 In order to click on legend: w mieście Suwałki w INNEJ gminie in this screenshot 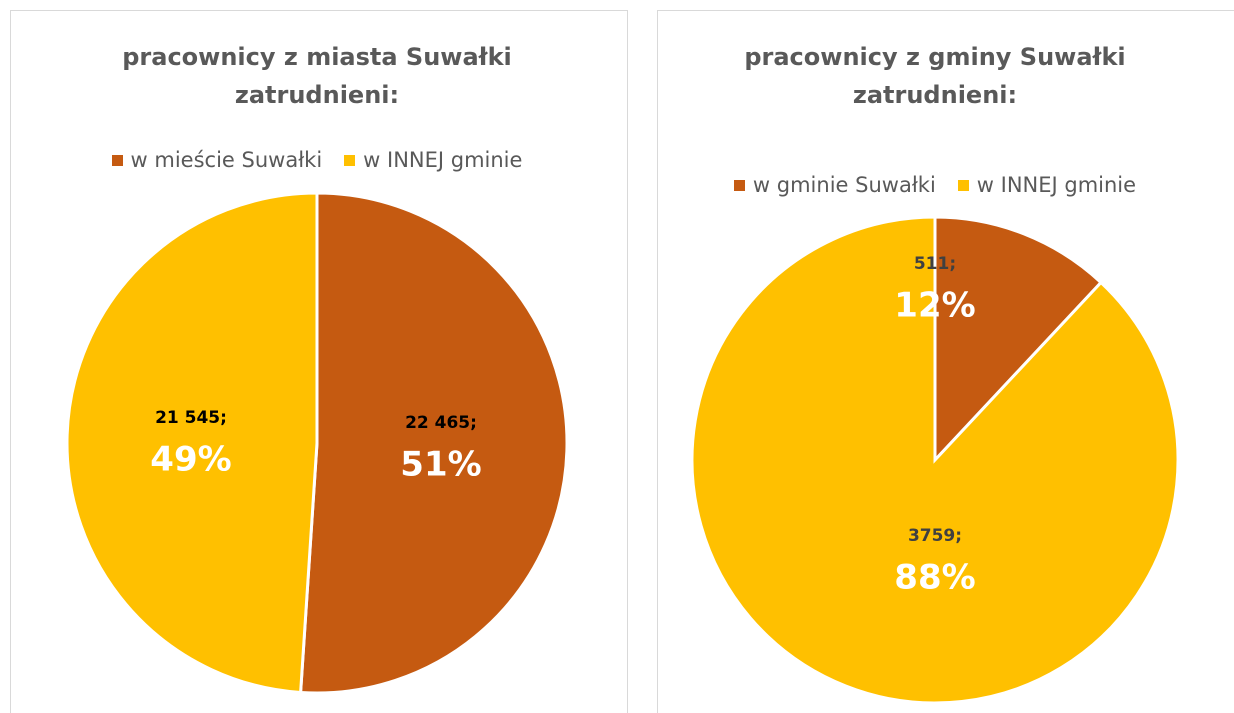, I will do `click(317, 160)`.